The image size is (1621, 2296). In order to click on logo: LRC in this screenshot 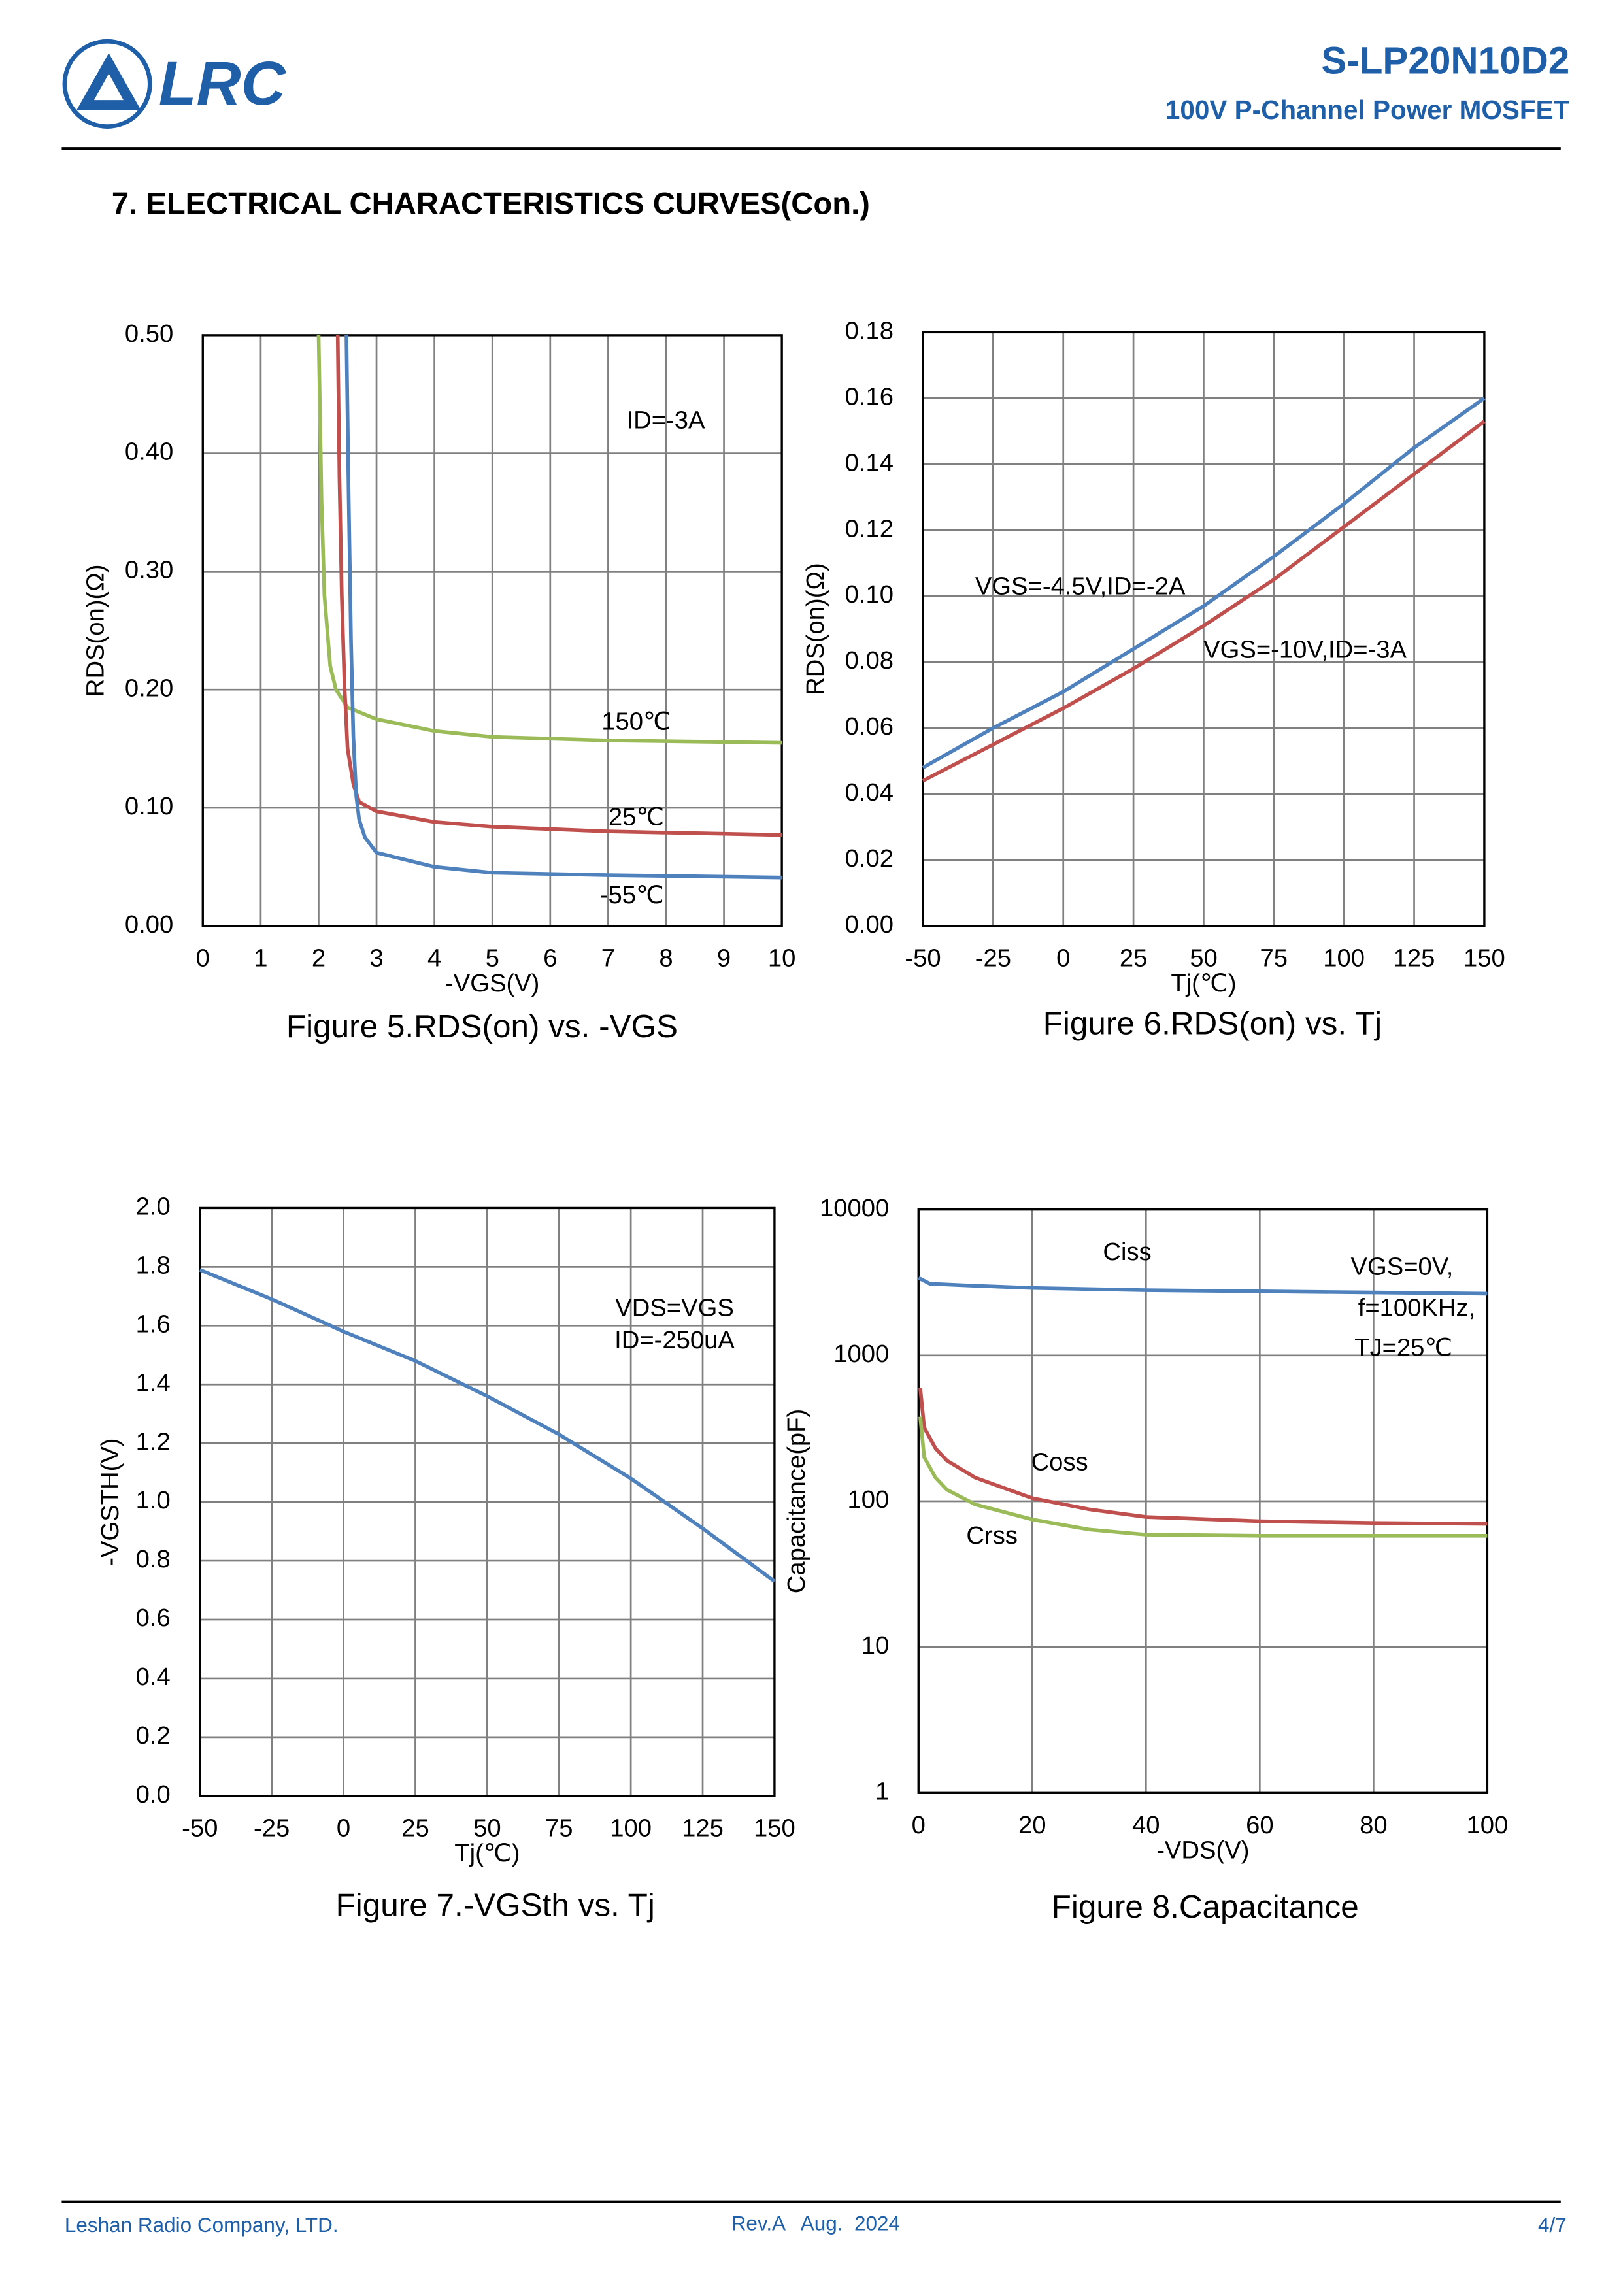, I will do `click(174, 84)`.